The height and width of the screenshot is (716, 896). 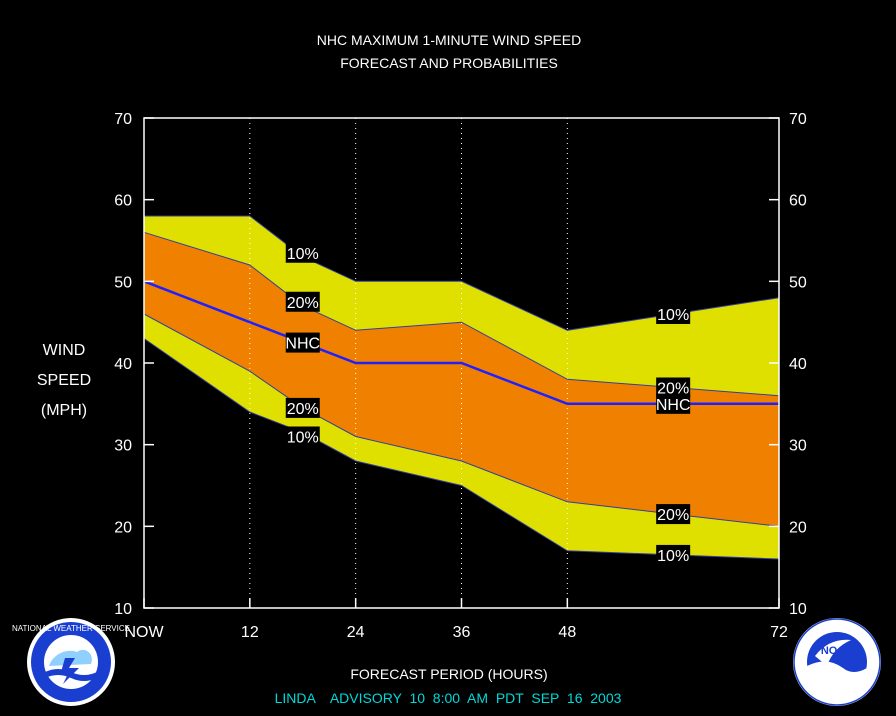 I want to click on chart-title-line-1: NHC MAXIMUM 1-MINUTE WIND SPEED, so click(x=449, y=40).